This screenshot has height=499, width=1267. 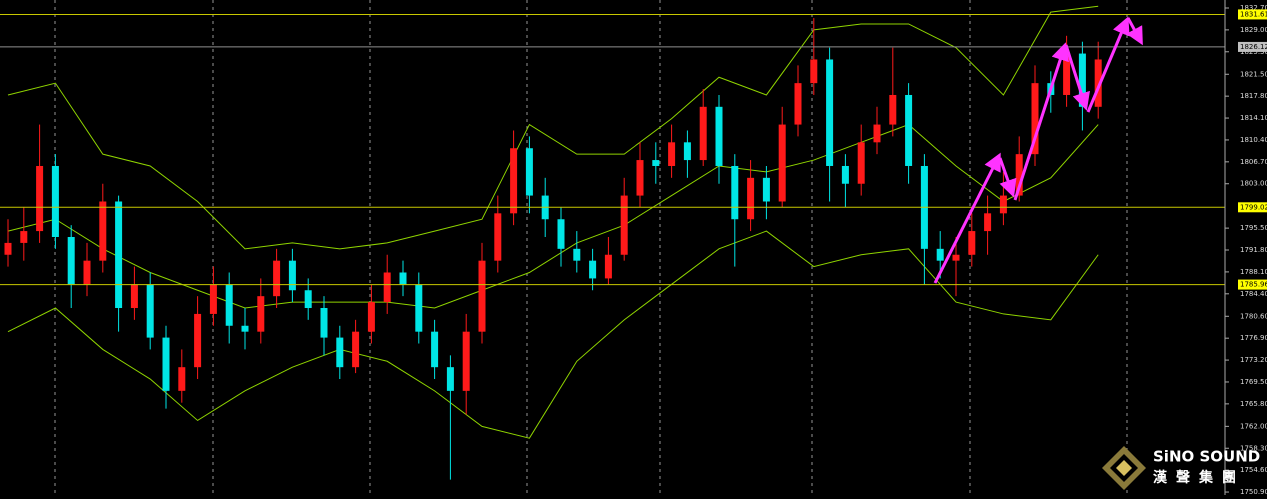 I want to click on level-label: 1799.02, so click(x=1253, y=207).